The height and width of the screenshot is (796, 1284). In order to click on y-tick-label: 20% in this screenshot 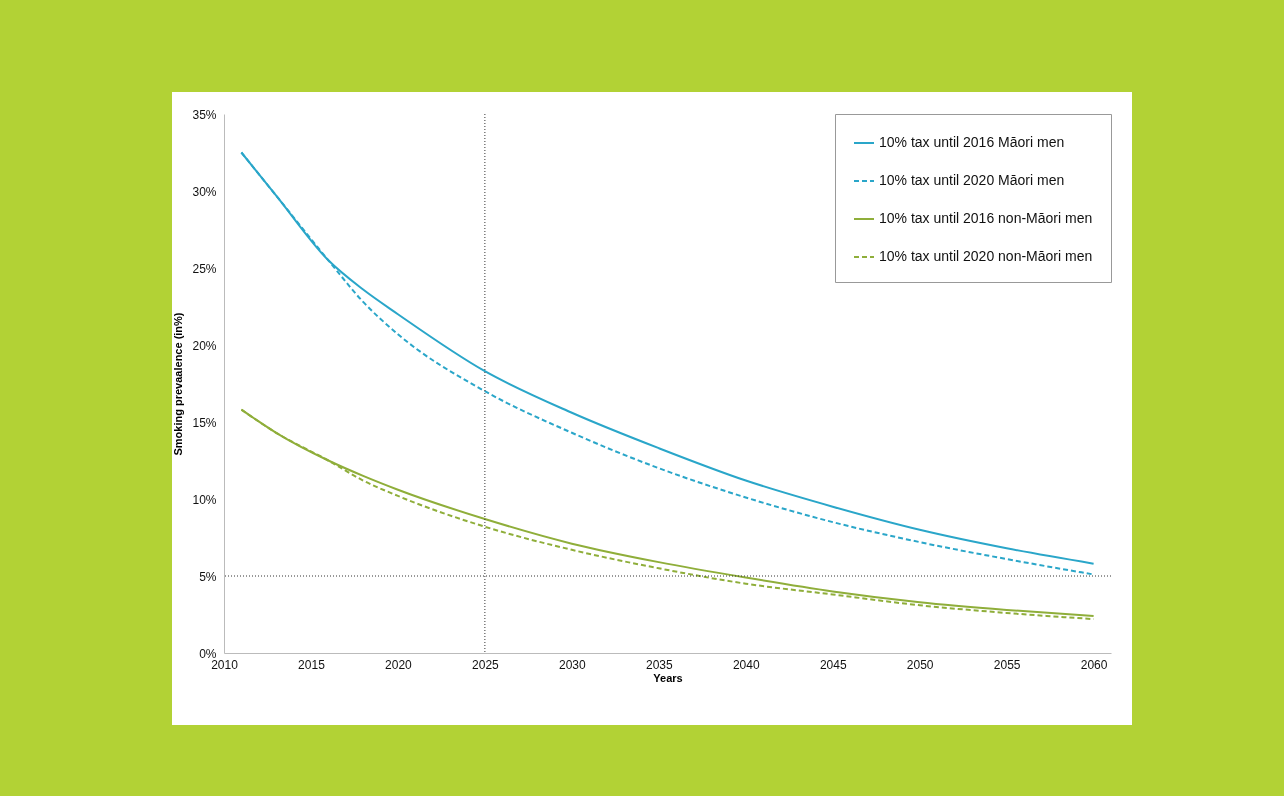, I will do `click(204, 345)`.